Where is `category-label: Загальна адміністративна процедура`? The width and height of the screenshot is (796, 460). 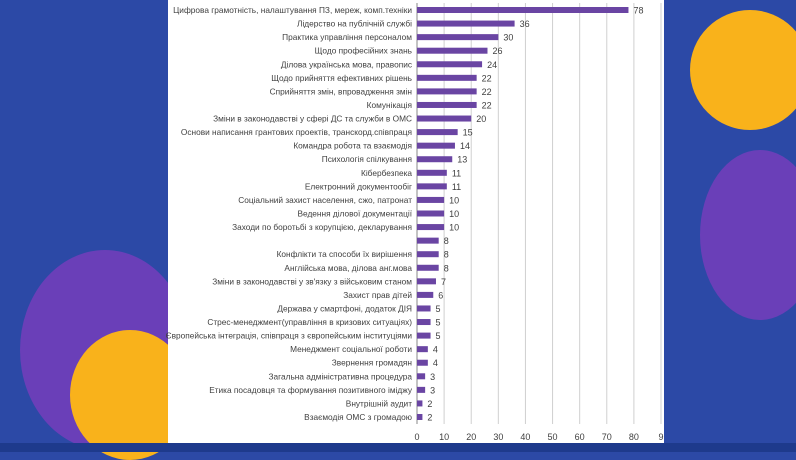
category-label: Загальна адміністративна процедура is located at coordinates (341, 376).